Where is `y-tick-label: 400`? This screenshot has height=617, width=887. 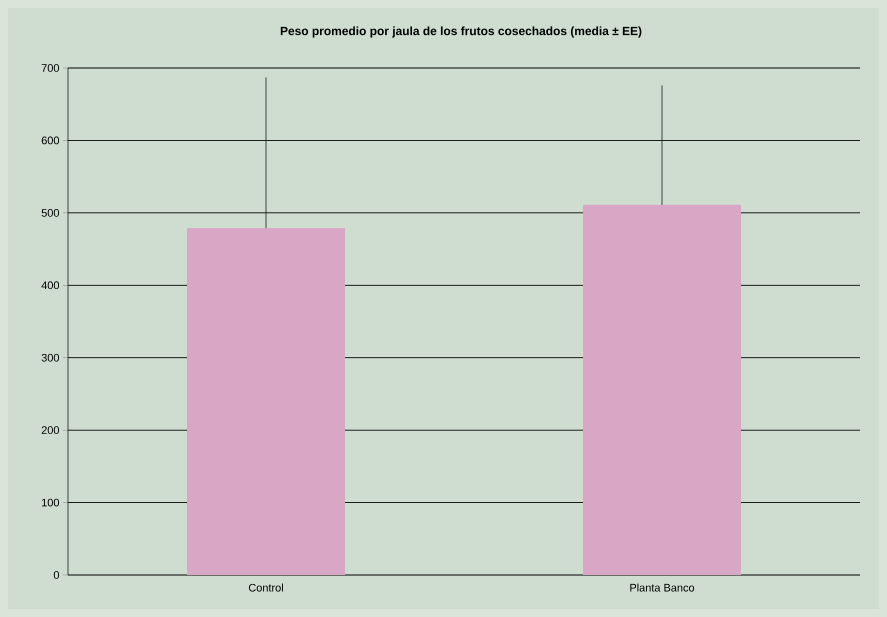 y-tick-label: 400 is located at coordinates (50, 285).